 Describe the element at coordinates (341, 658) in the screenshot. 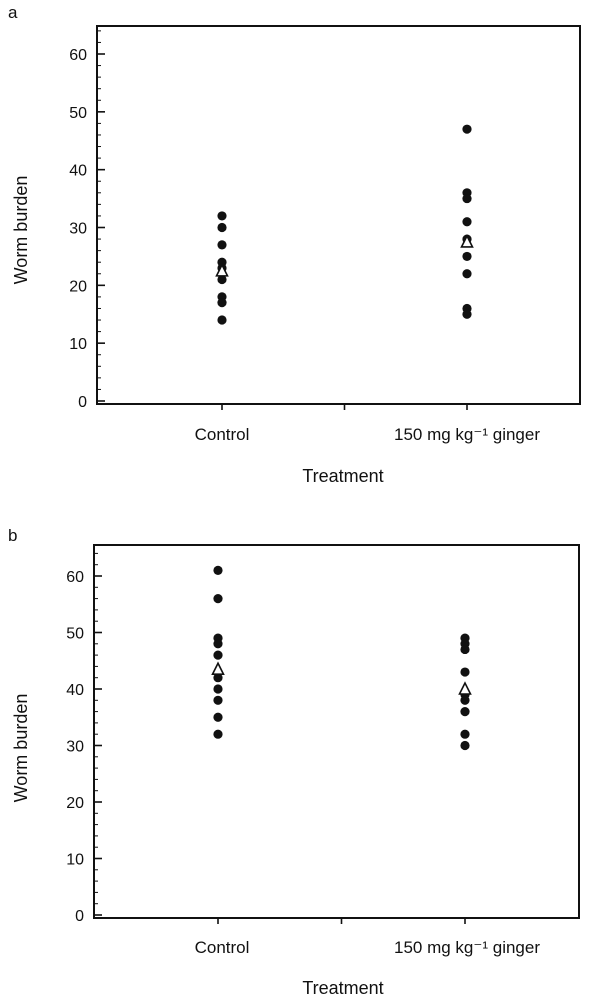

I see `data-points-b` at that location.